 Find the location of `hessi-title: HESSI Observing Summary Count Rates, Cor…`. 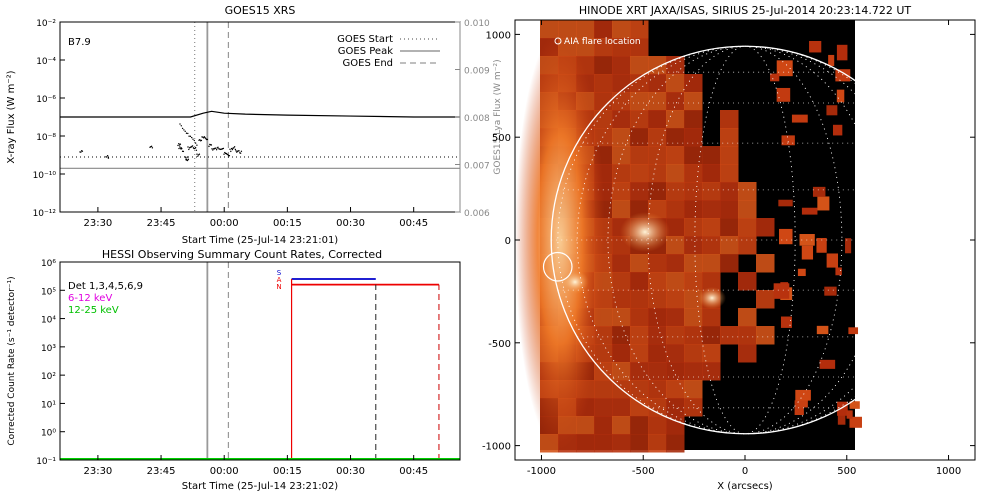

hessi-title: HESSI Observing Summary Count Rates, Cor… is located at coordinates (242, 254).